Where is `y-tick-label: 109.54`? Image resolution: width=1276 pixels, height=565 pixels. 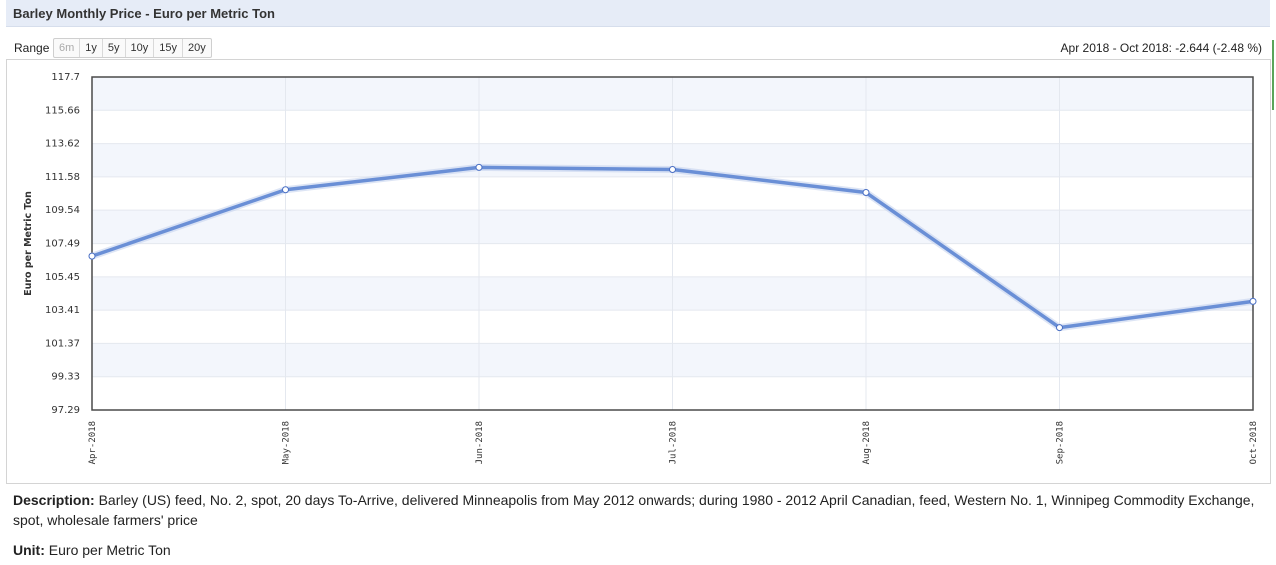
y-tick-label: 109.54 is located at coordinates (62, 210).